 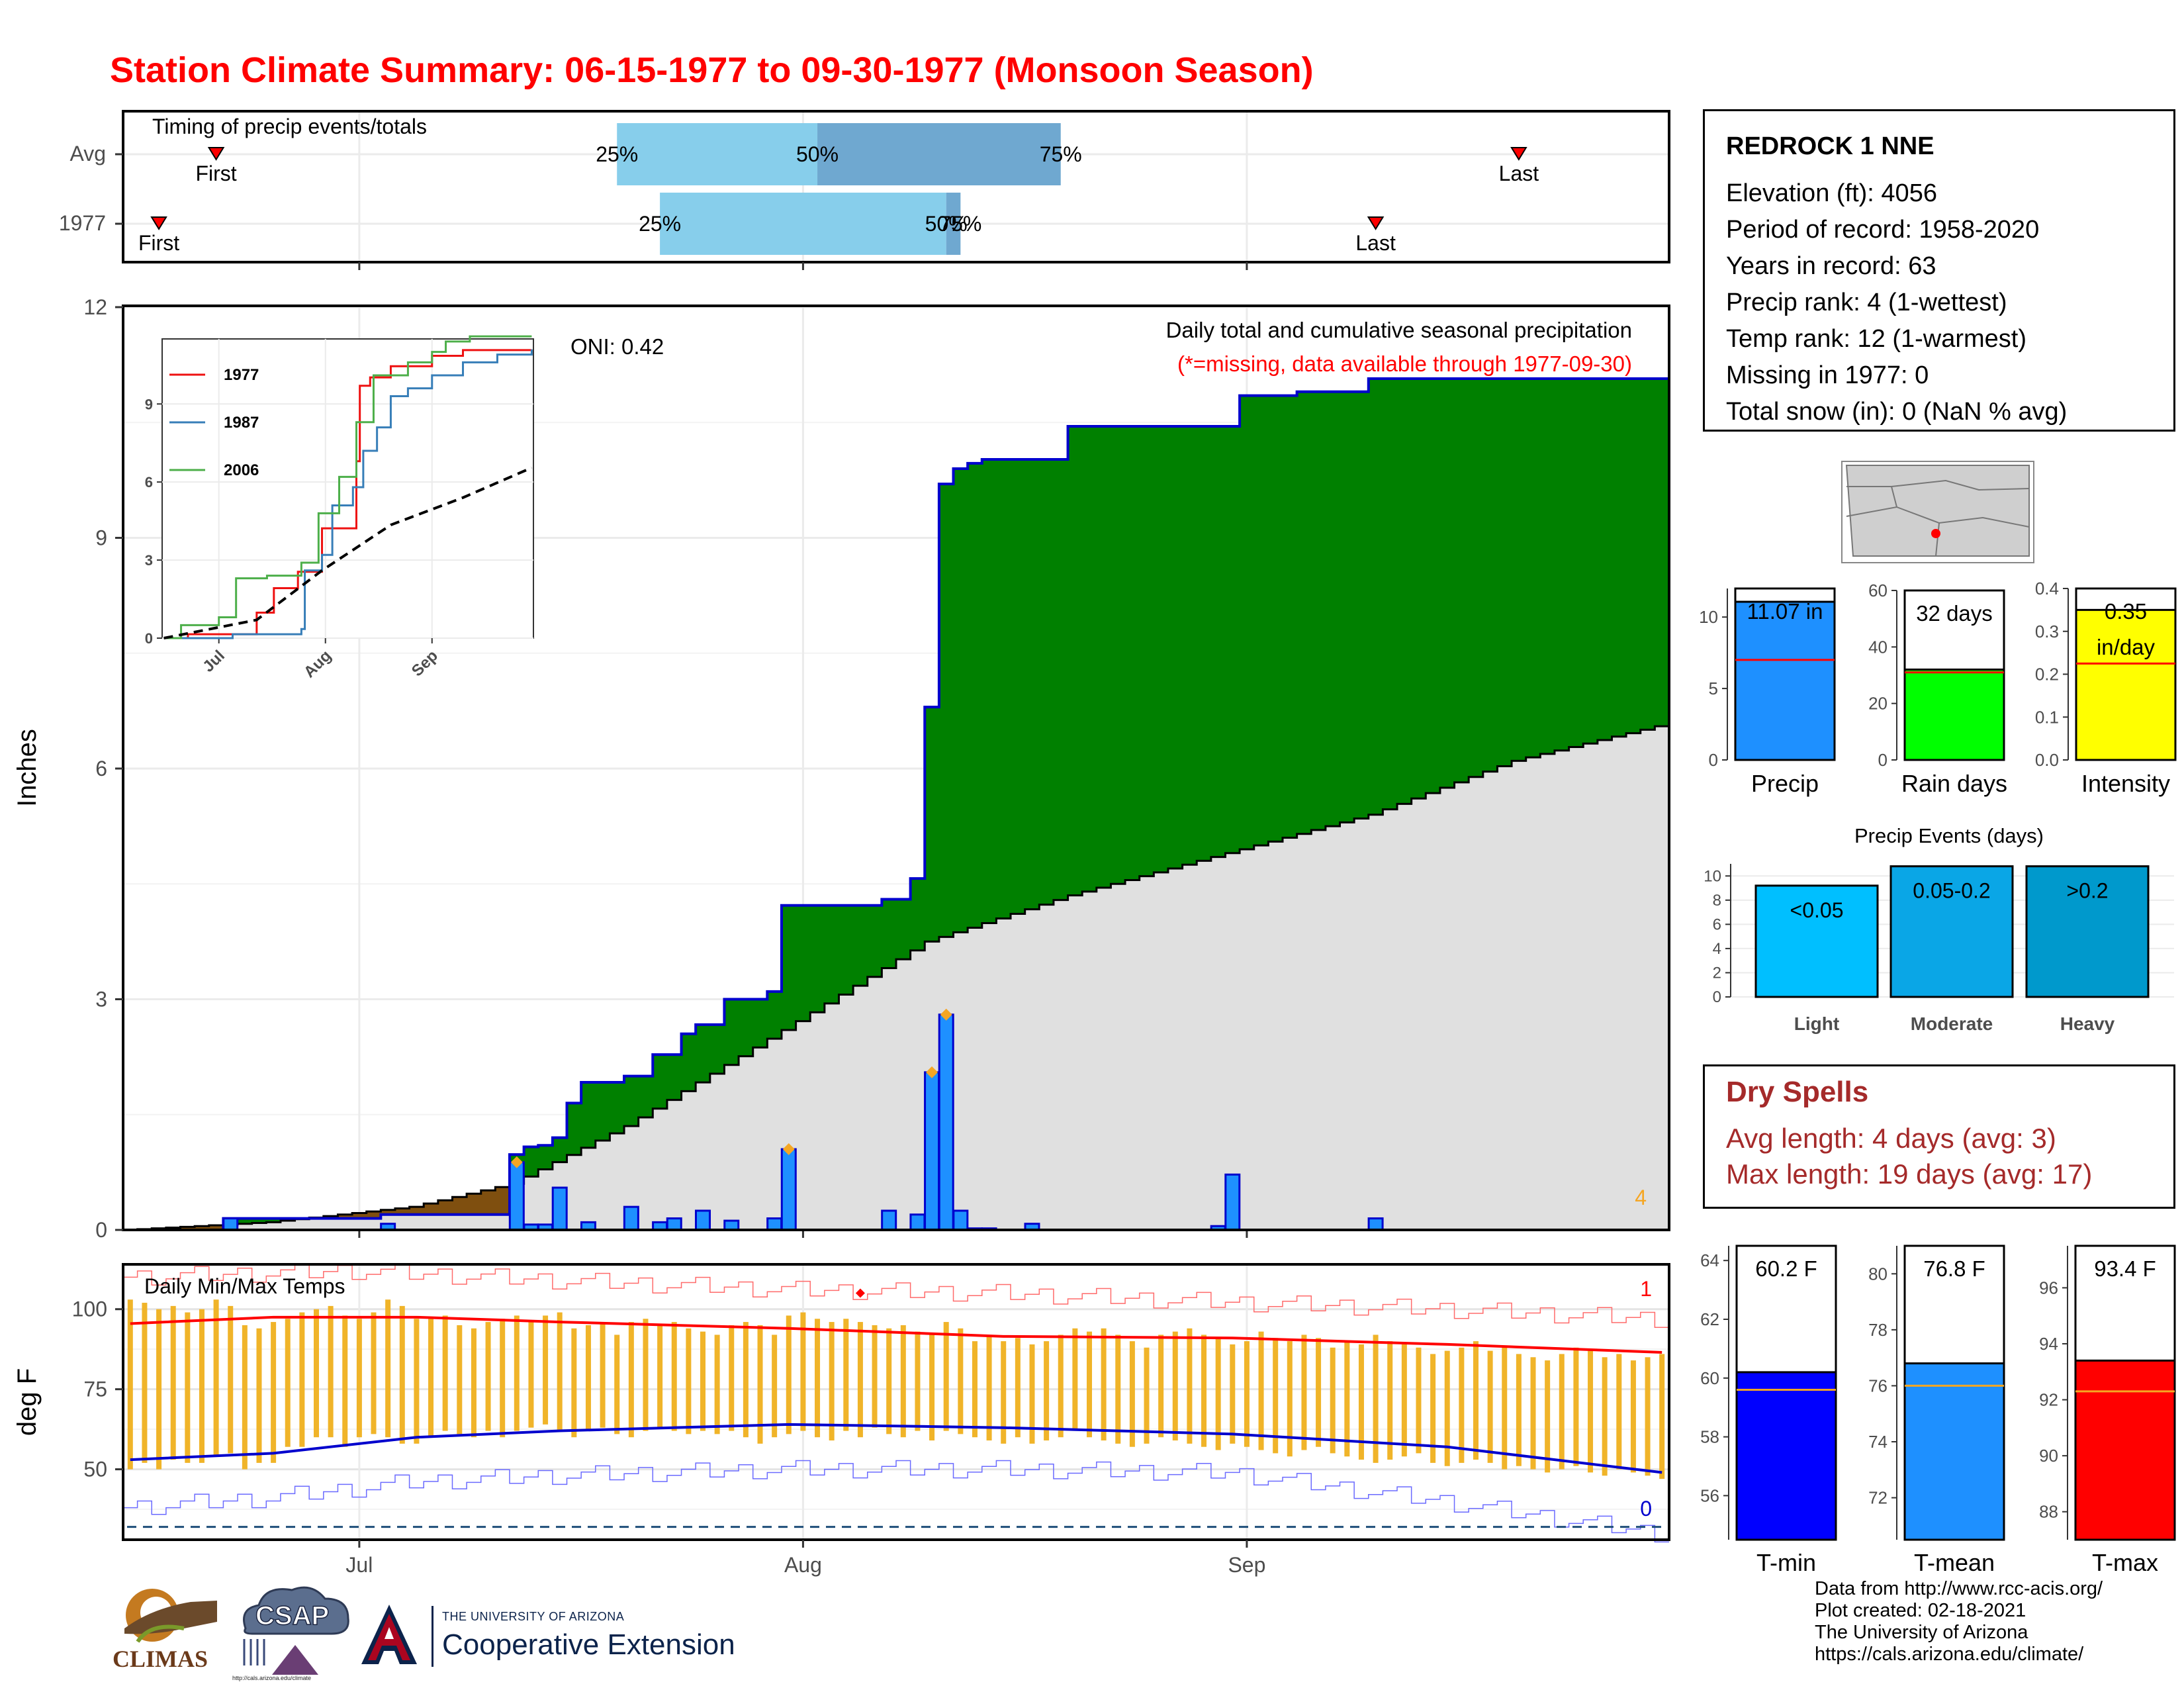 What do you see at coordinates (290, 1633) in the screenshot?
I see `csap-logo: CSAP http://cals.arizona.edu/climate` at bounding box center [290, 1633].